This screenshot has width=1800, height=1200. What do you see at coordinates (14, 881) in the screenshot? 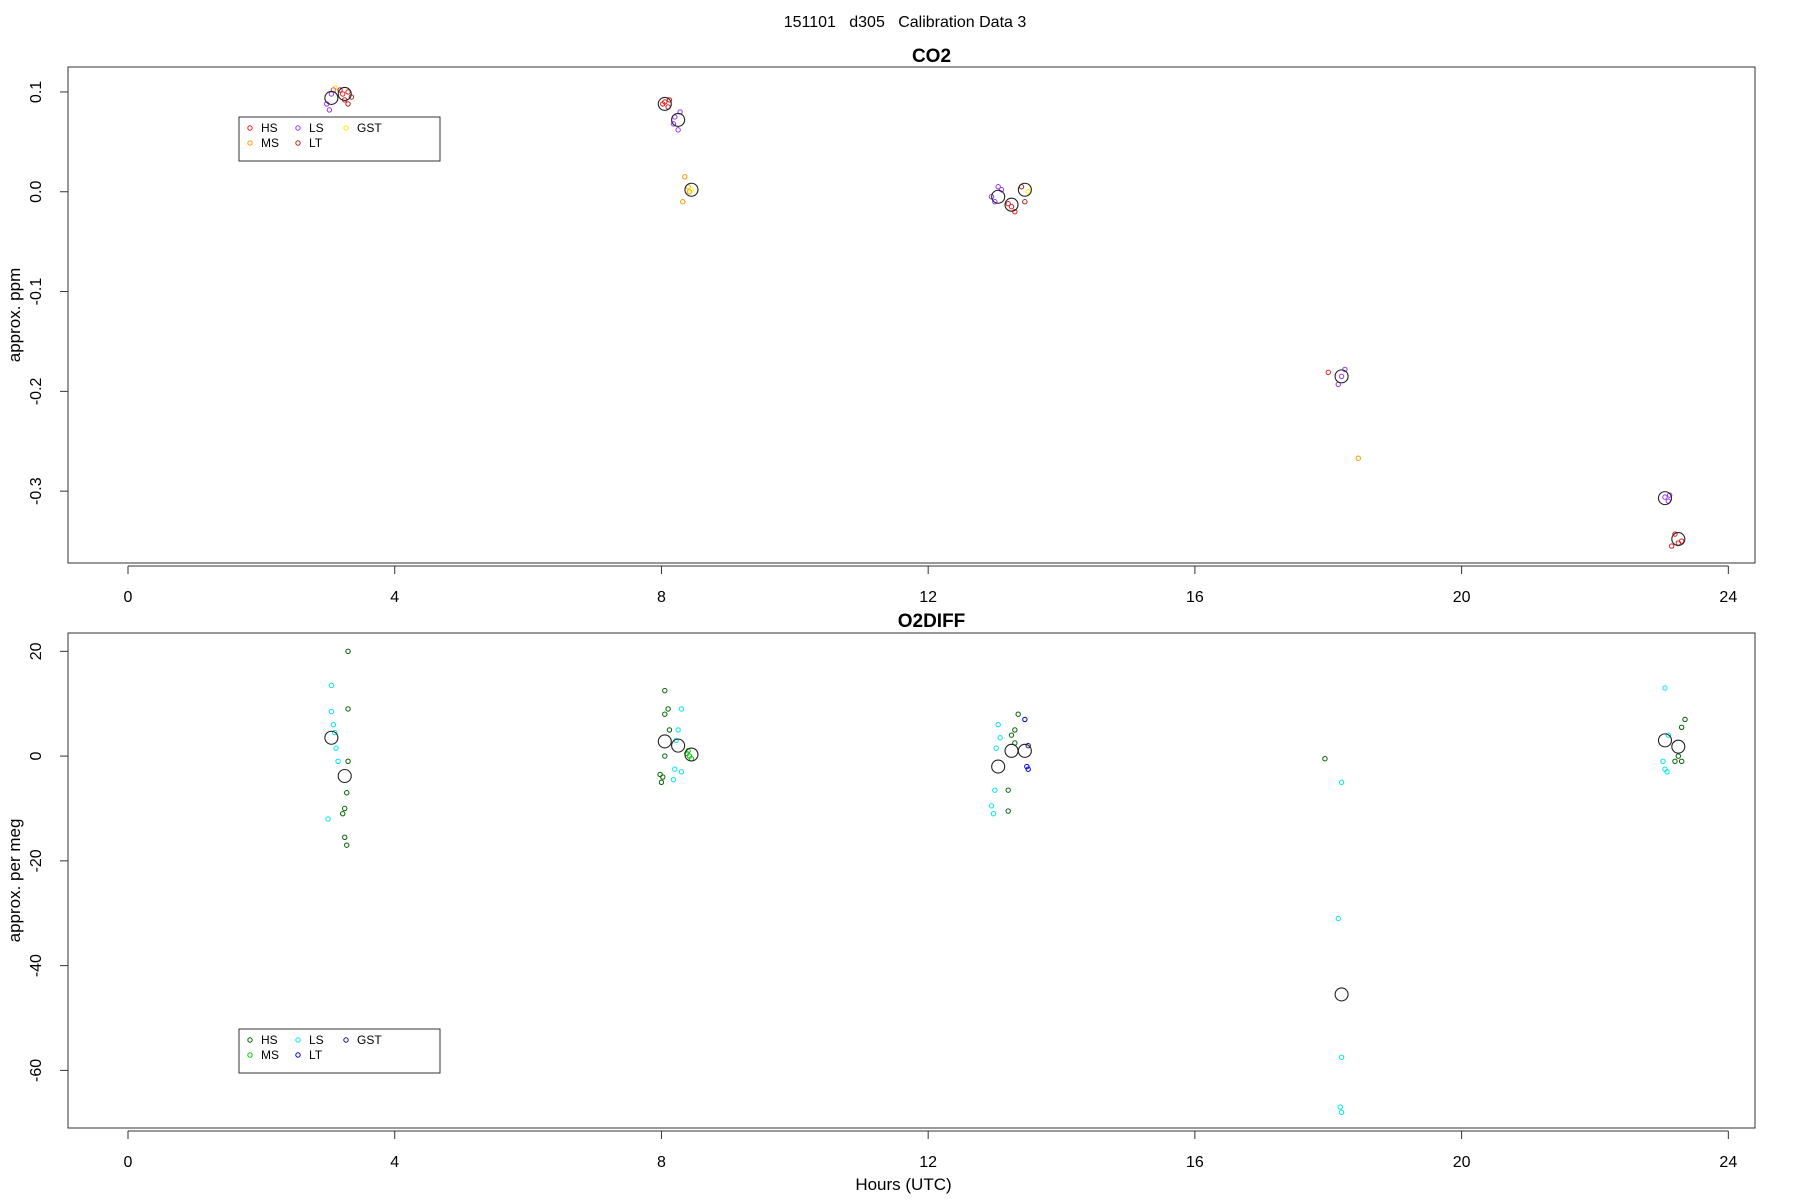
I see `y-axis-label: approx. per meg` at bounding box center [14, 881].